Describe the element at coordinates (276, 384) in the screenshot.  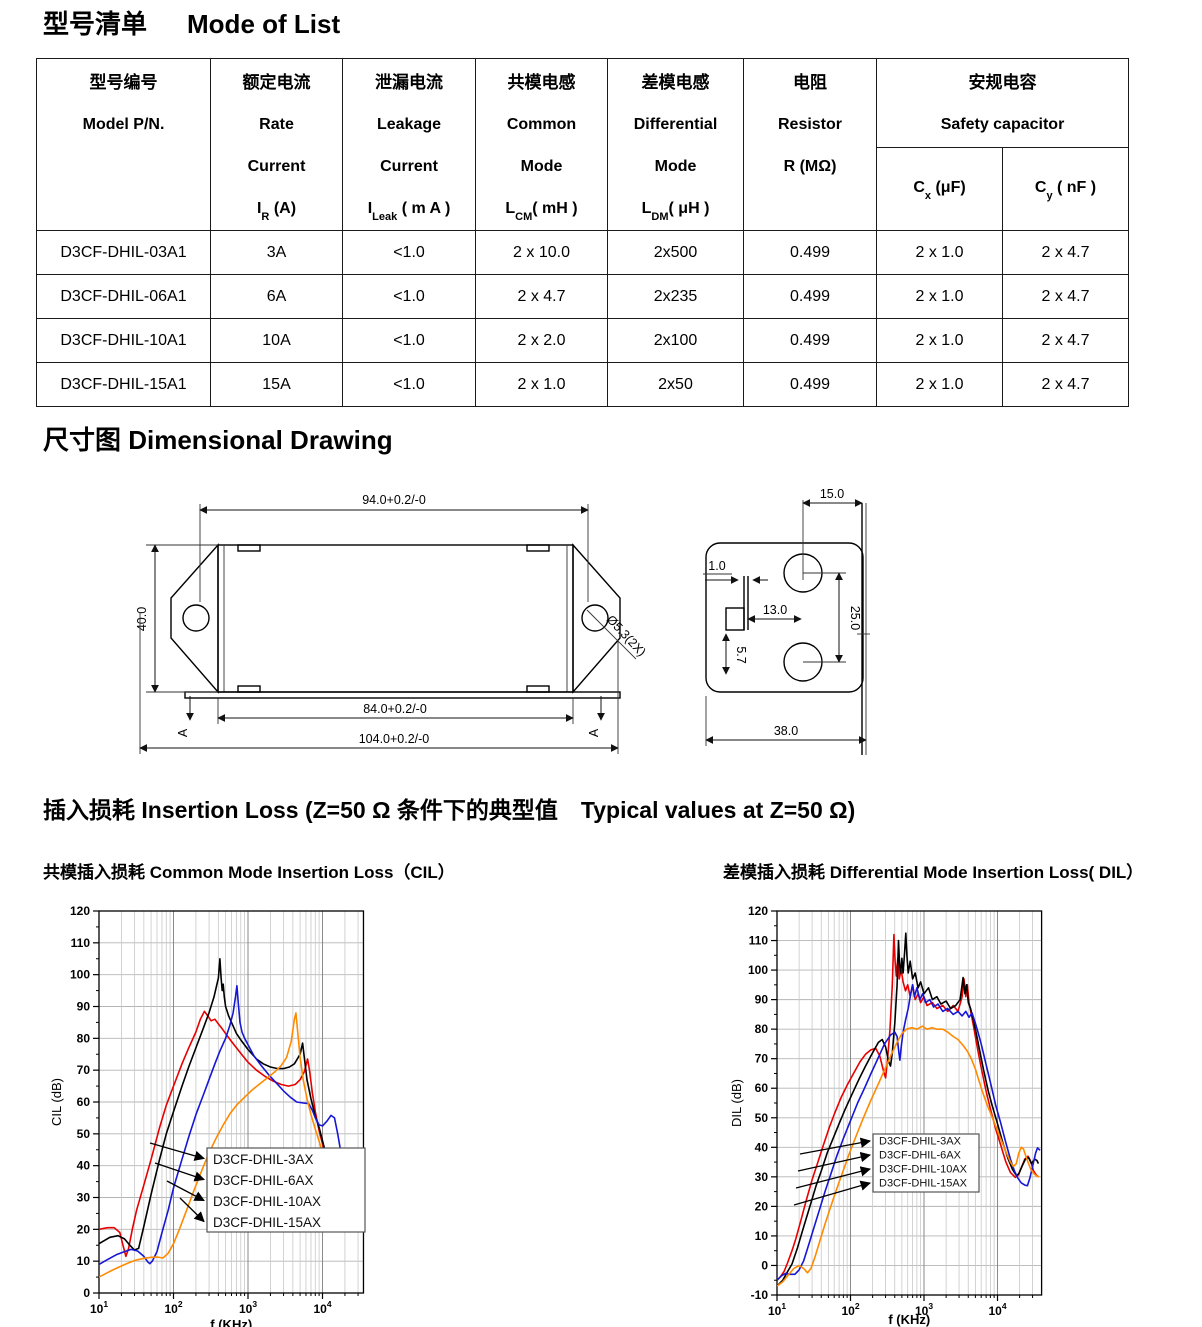
I see `cell-rate: 15A` at that location.